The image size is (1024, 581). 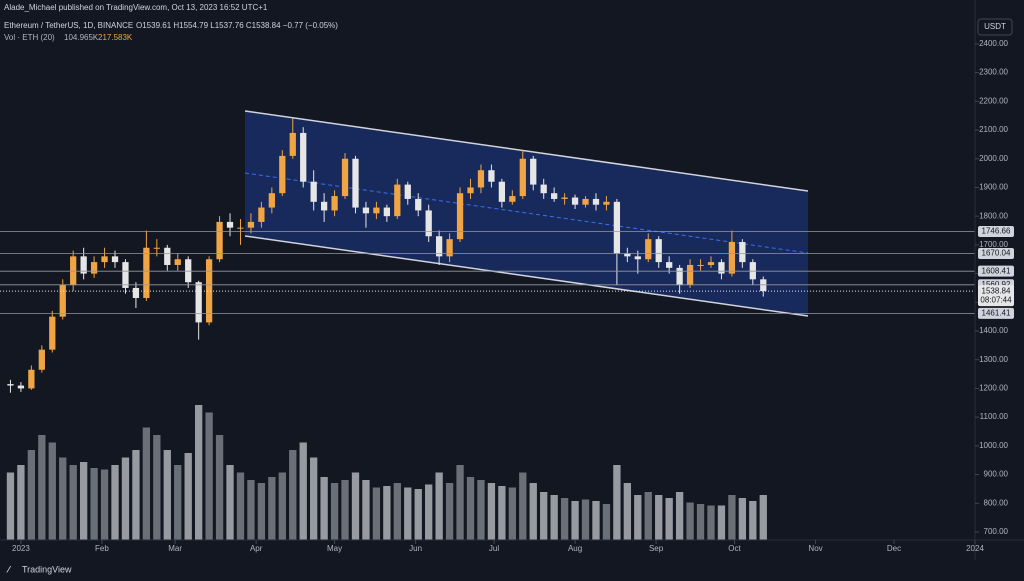 I want to click on level-label: 1670.04, so click(x=996, y=253).